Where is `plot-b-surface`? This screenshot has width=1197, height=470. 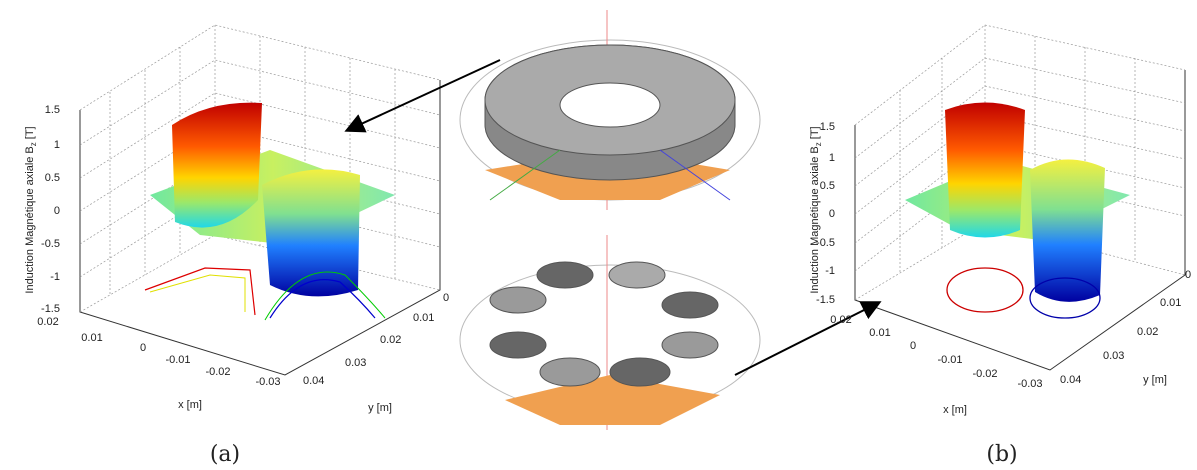 plot-b-surface is located at coordinates (1017, 210).